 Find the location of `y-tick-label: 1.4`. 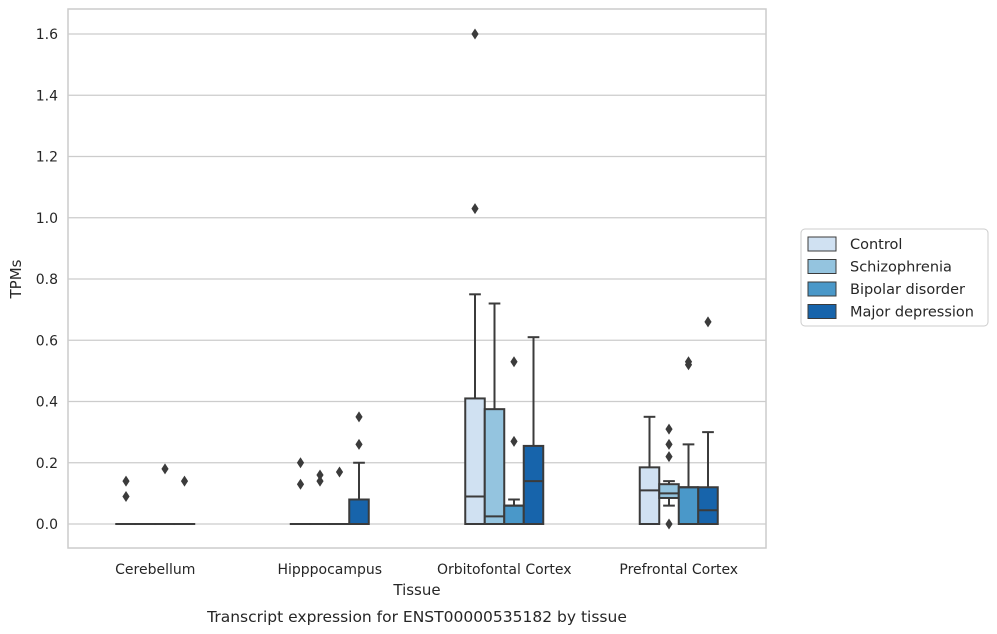

y-tick-label: 1.4 is located at coordinates (47, 96).